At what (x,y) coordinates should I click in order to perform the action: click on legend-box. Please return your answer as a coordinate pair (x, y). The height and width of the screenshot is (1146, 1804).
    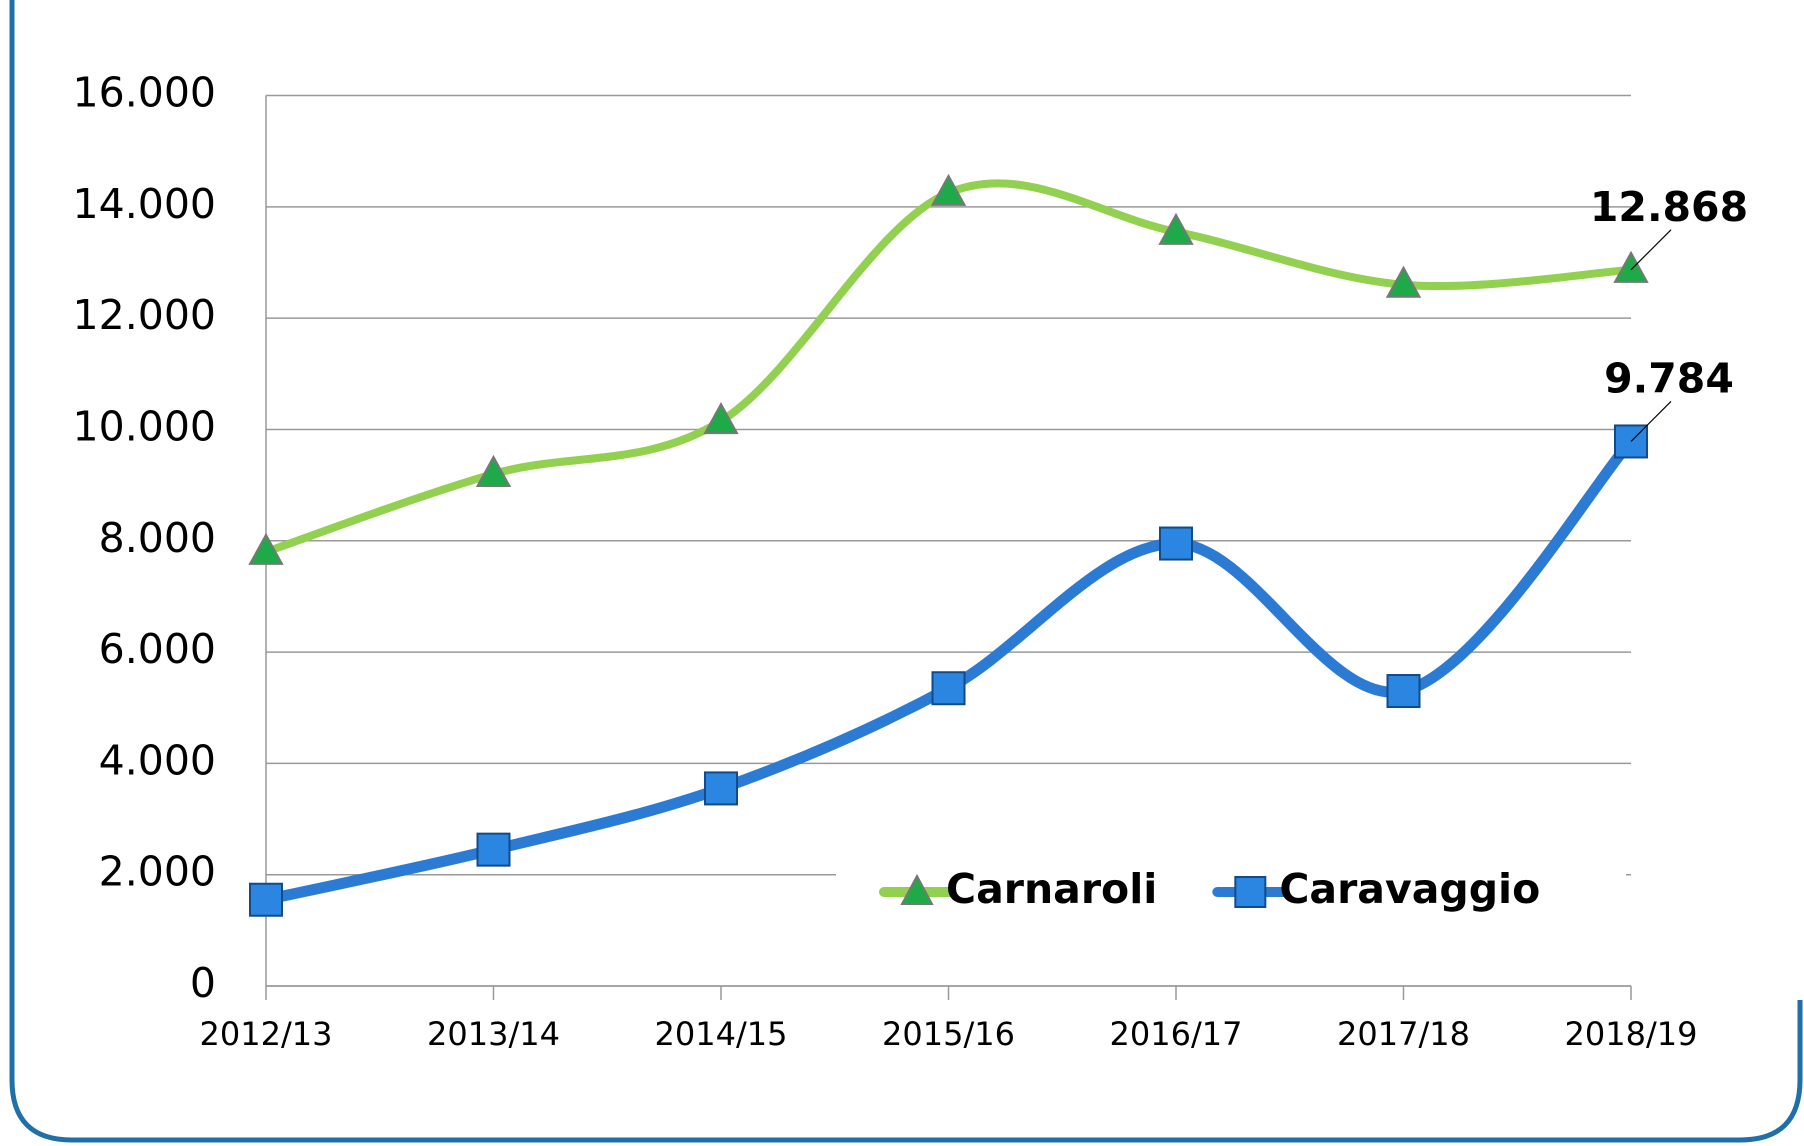
    Looking at the image, I should click on (1231, 913).